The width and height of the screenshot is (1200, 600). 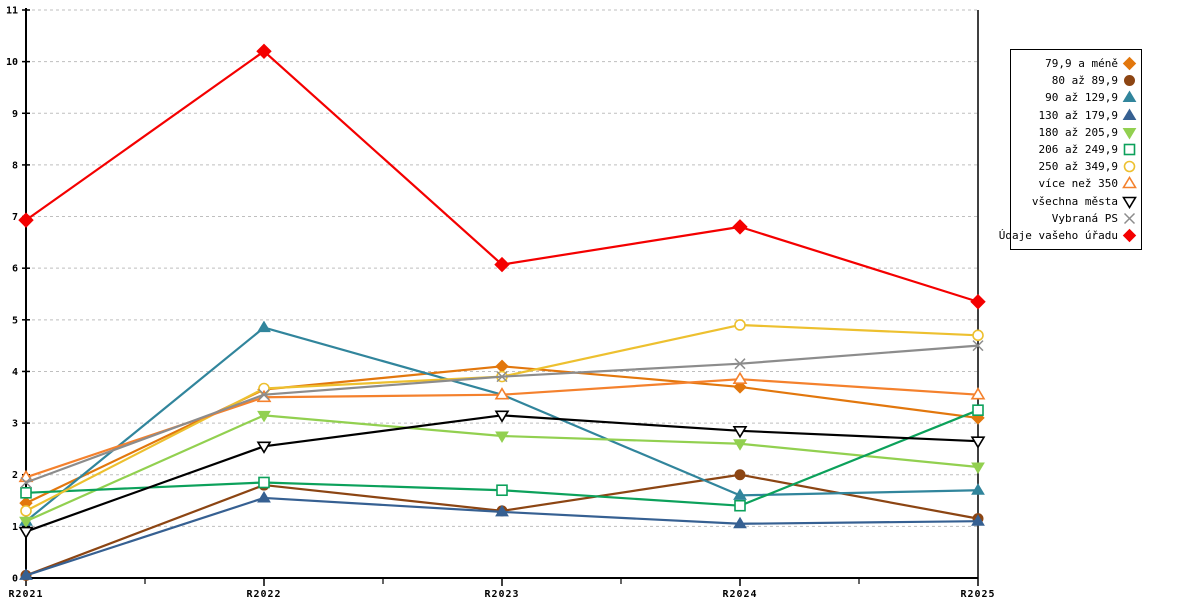 I want to click on legend-item-label: více než 350, so click(x=1078, y=184).